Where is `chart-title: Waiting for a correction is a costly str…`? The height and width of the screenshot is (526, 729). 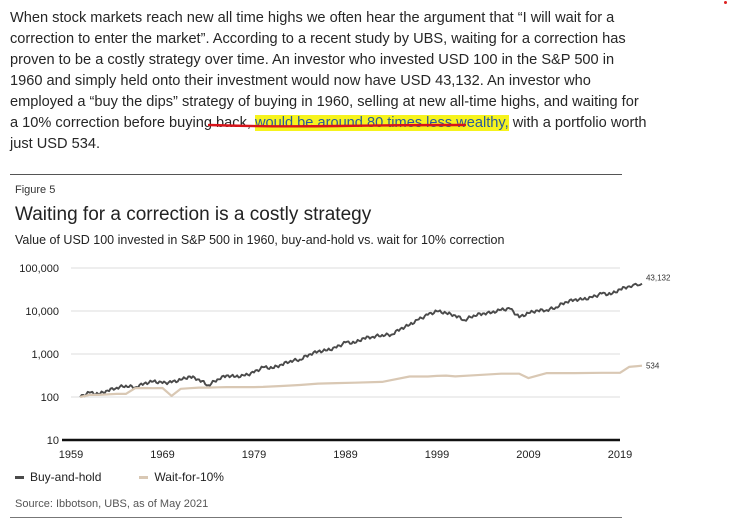
chart-title: Waiting for a correction is a costly str… is located at coordinates (193, 214).